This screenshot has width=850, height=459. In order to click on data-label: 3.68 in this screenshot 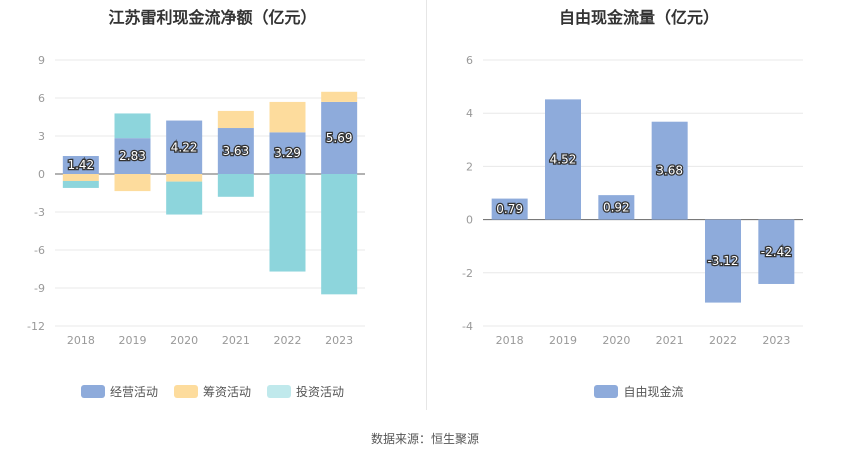, I will do `click(669, 171)`.